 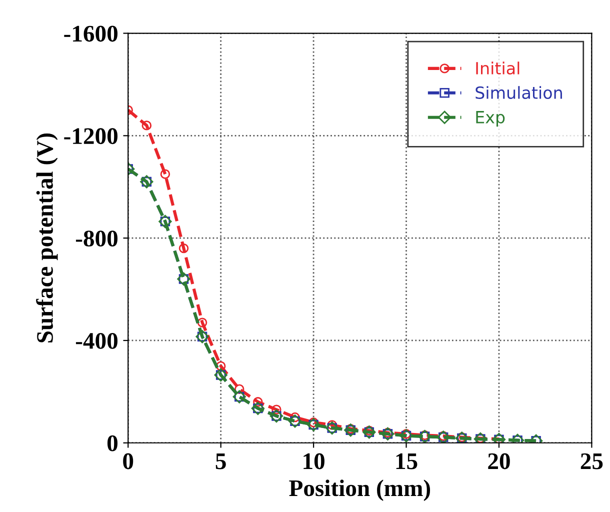 I want to click on x-tick-label: 20, so click(x=499, y=461).